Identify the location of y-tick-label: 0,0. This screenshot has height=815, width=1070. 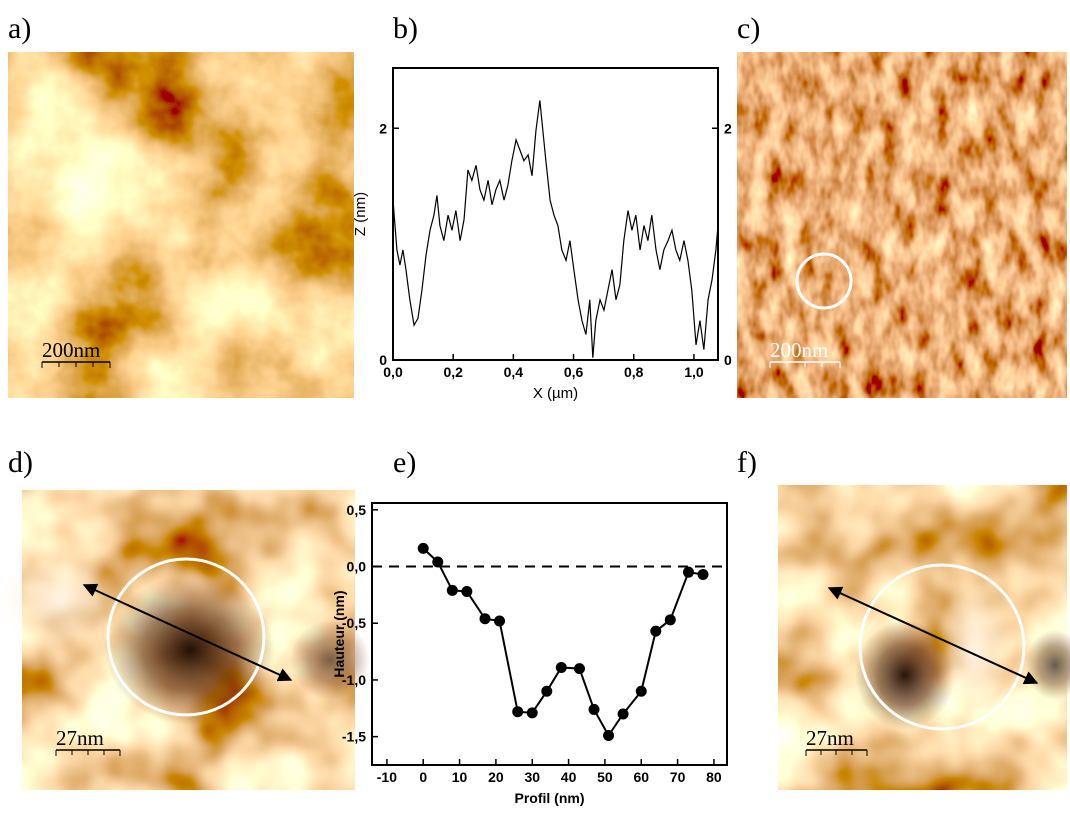
(357, 567).